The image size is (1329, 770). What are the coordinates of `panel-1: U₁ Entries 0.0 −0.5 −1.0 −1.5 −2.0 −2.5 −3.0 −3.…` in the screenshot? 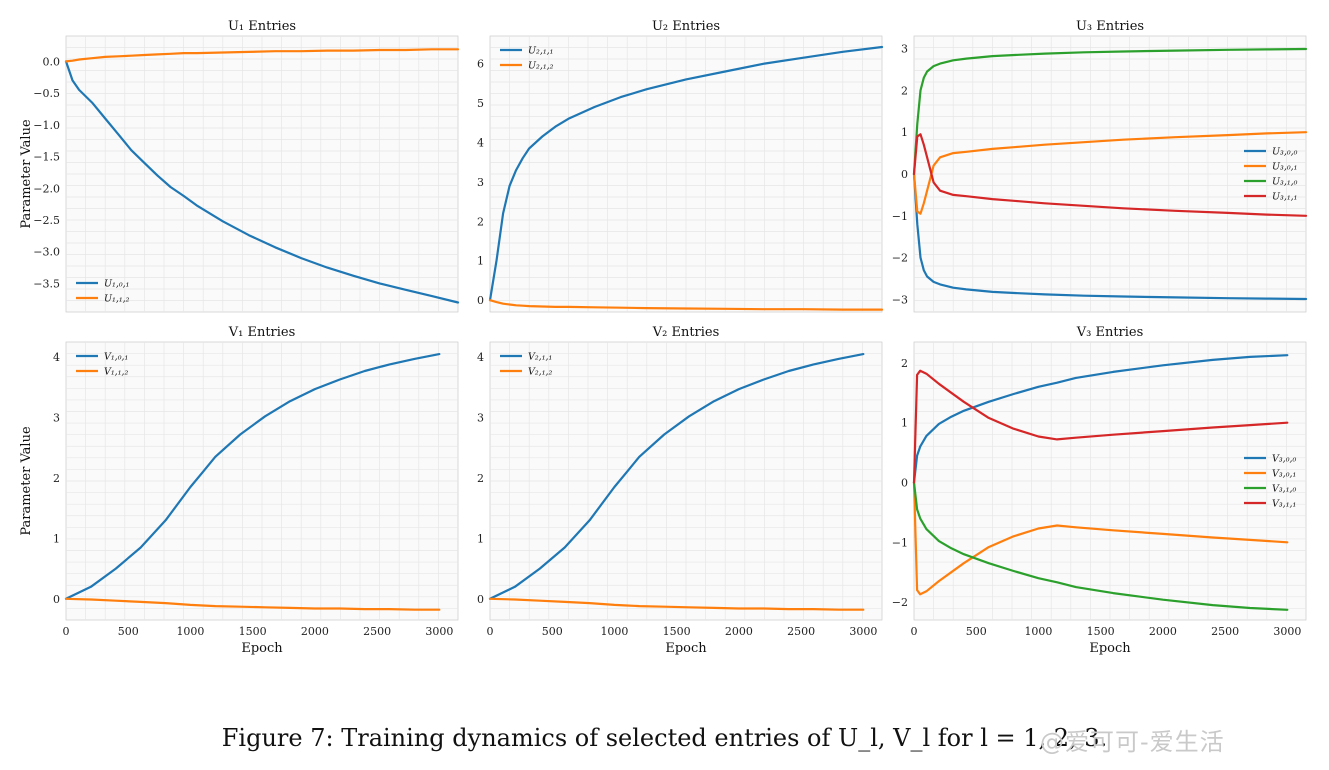 It's located at (239, 166).